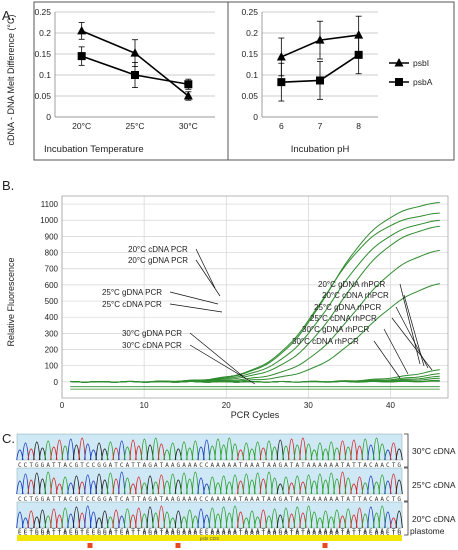 The width and height of the screenshot is (458, 550). What do you see at coordinates (406, 518) in the screenshot?
I see `trace-bracket` at bounding box center [406, 518].